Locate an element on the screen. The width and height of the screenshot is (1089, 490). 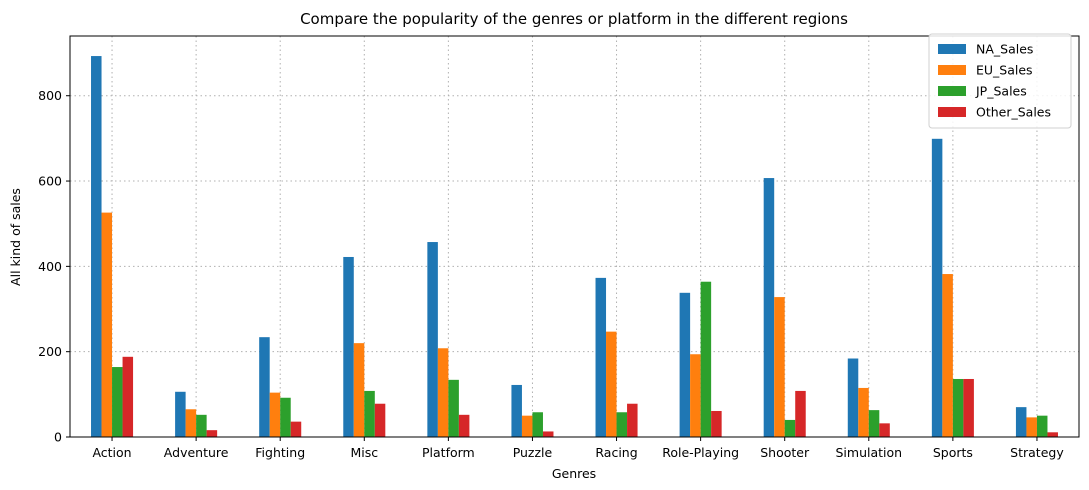
bar-EU_Sales-Misc is located at coordinates (359, 390).